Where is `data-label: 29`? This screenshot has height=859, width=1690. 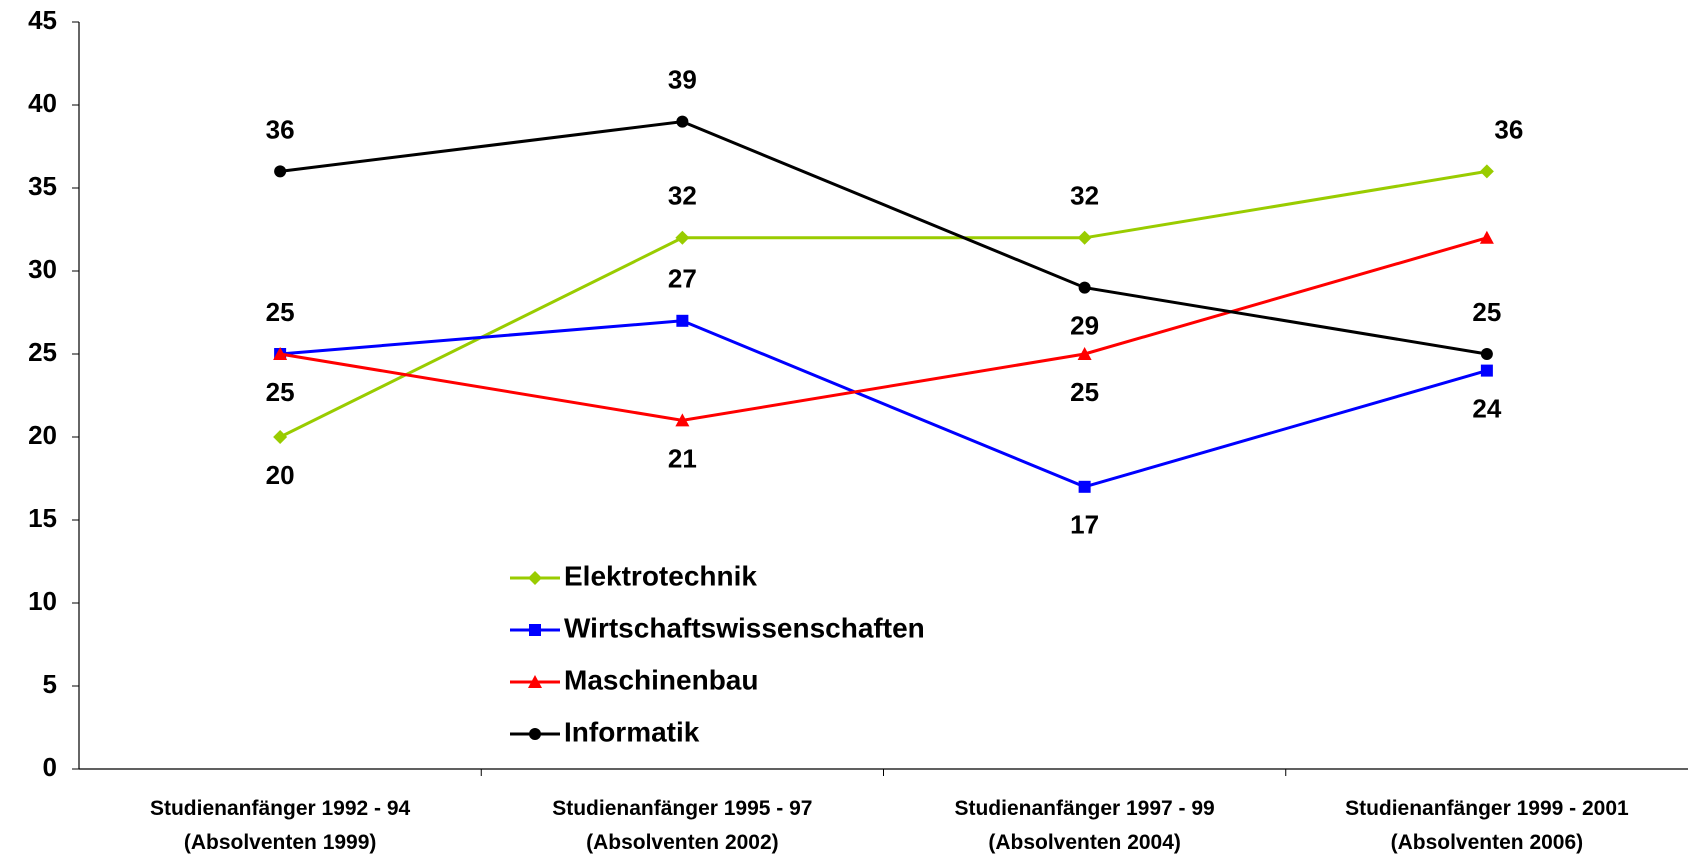
data-label: 29 is located at coordinates (1084, 325).